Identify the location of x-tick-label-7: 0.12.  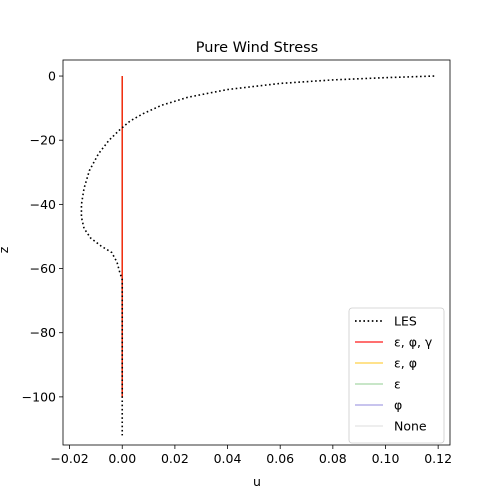
(438, 458).